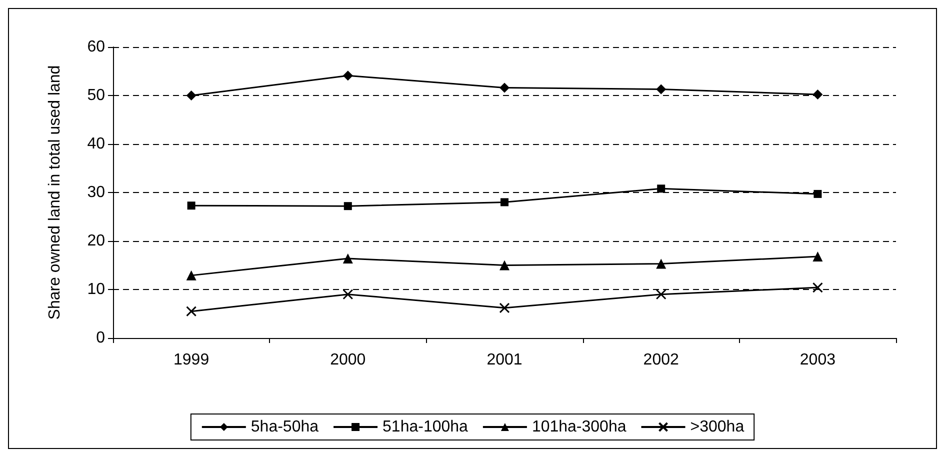 This screenshot has width=945, height=457. Describe the element at coordinates (96, 47) in the screenshot. I see `y-tick-label: 60` at that location.